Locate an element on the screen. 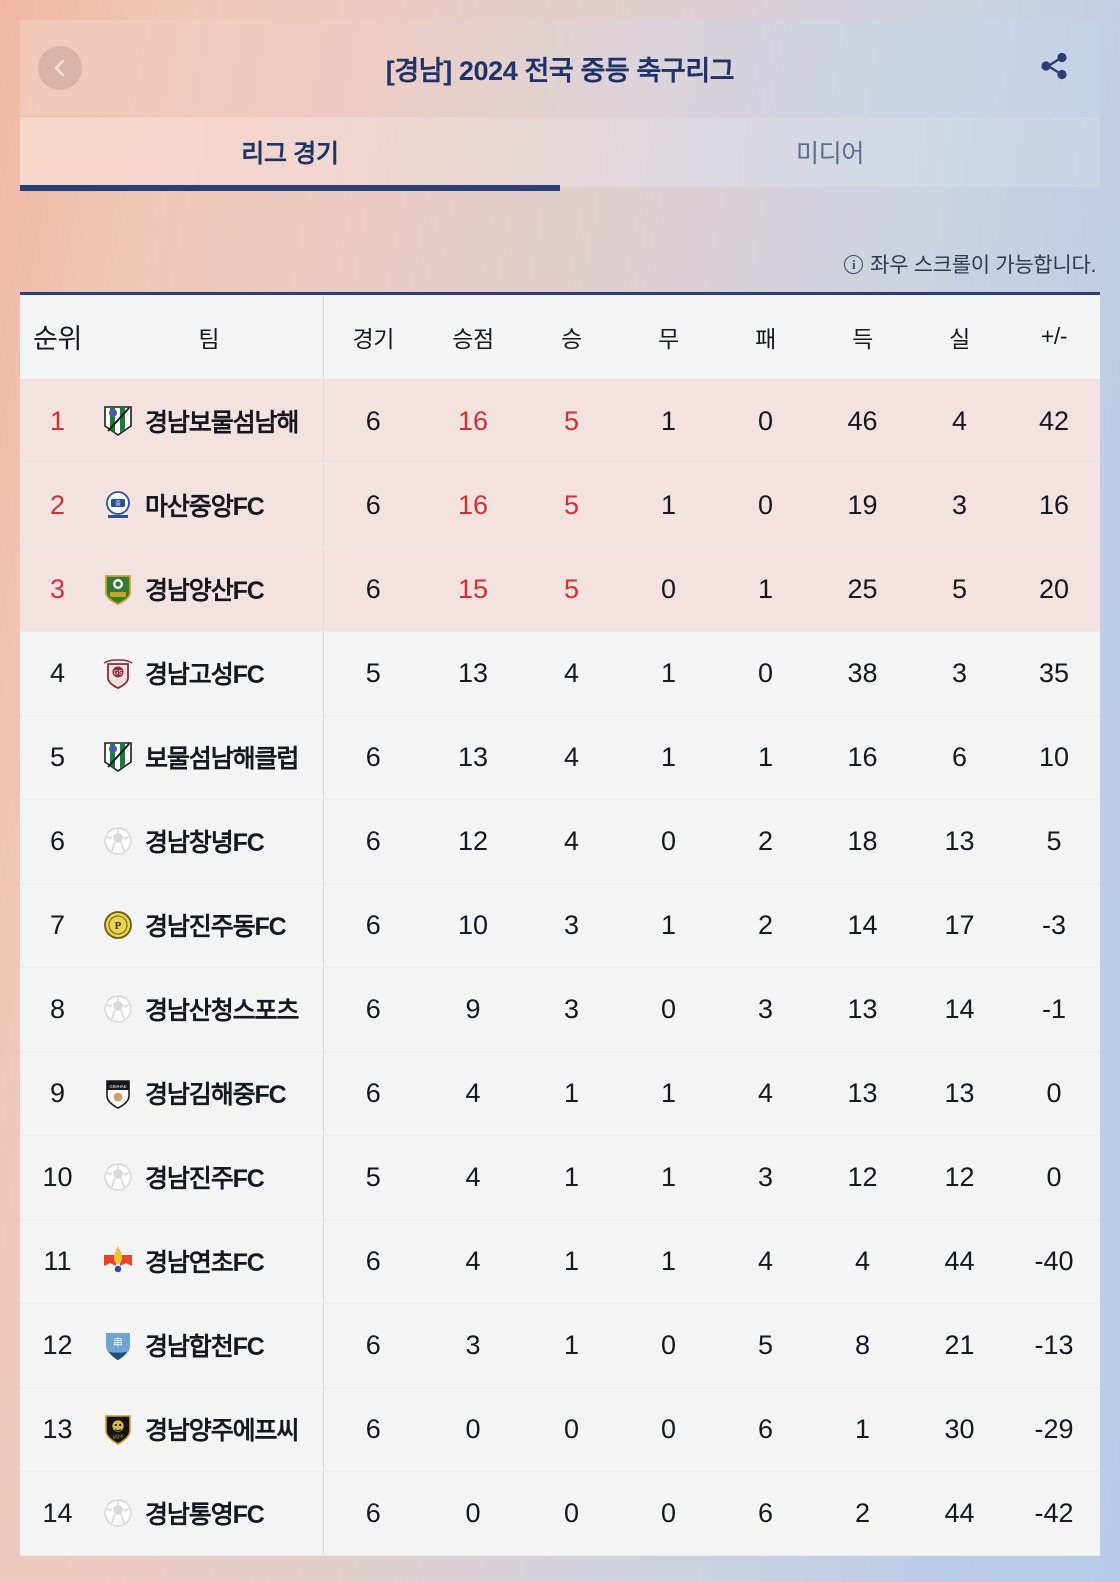 This screenshot has width=1120, height=1582. app-header: [경남] 2024 전국 중등 축구리그 is located at coordinates (560, 68).